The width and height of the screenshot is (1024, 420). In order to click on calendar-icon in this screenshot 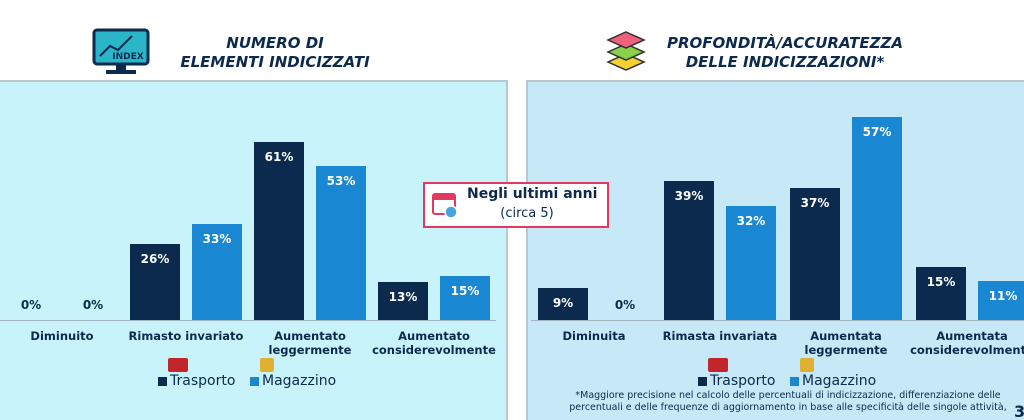, I will do `click(445, 206)`.